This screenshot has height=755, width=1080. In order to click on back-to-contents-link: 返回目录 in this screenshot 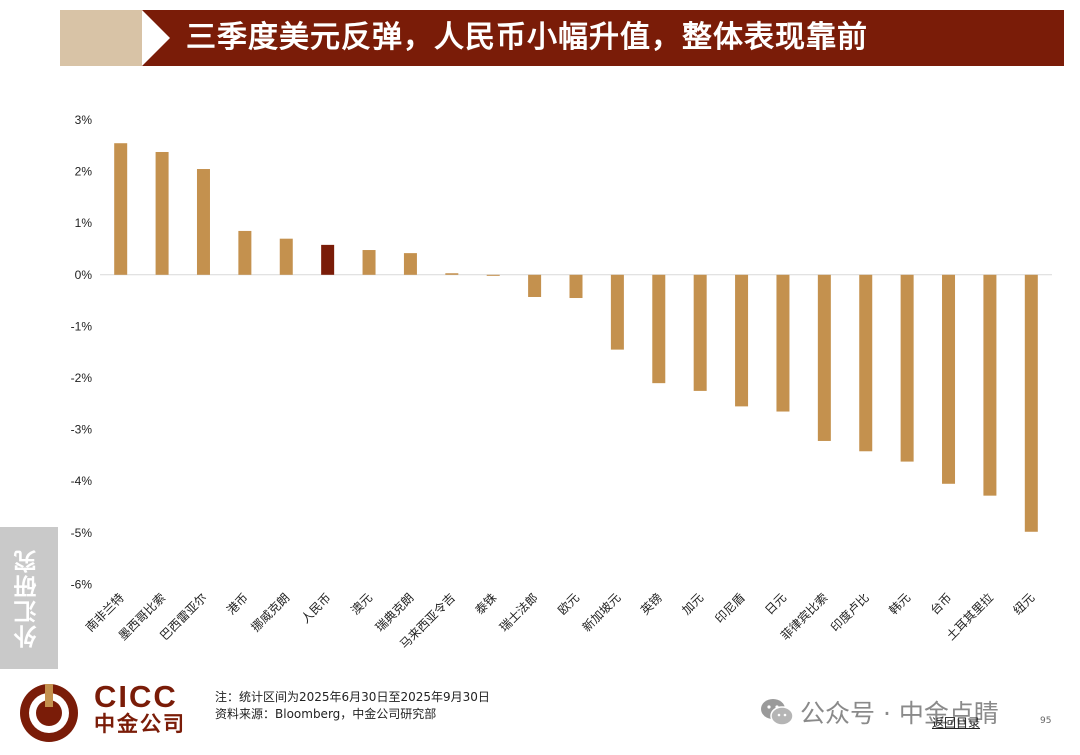, I will do `click(956, 723)`.